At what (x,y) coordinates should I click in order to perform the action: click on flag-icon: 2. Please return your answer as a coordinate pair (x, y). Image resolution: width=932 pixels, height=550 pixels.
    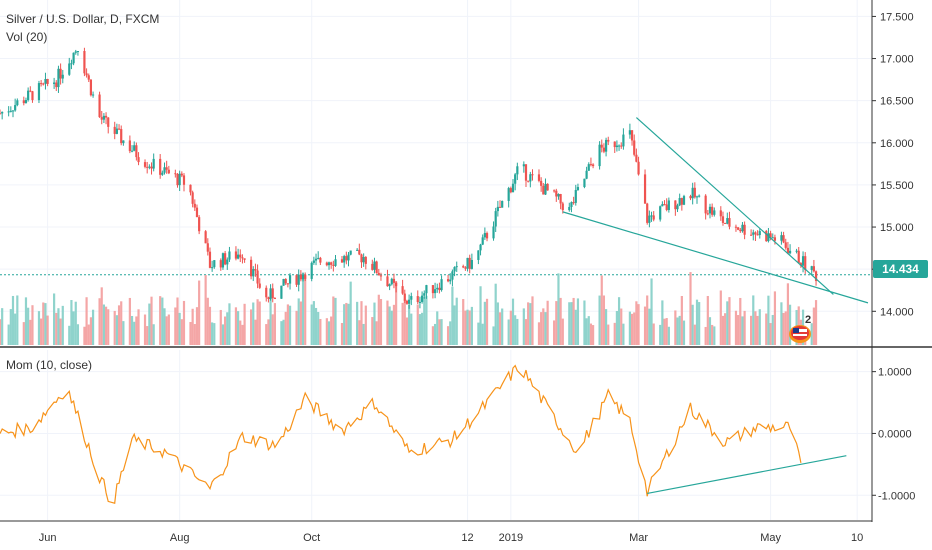
    Looking at the image, I should click on (805, 330).